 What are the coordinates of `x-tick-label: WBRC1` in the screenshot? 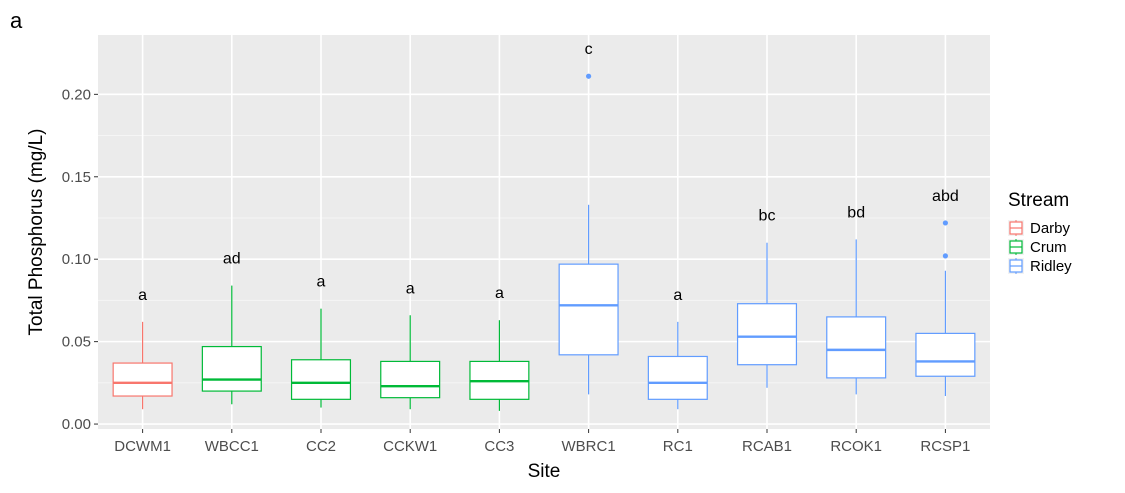 It's located at (589, 446).